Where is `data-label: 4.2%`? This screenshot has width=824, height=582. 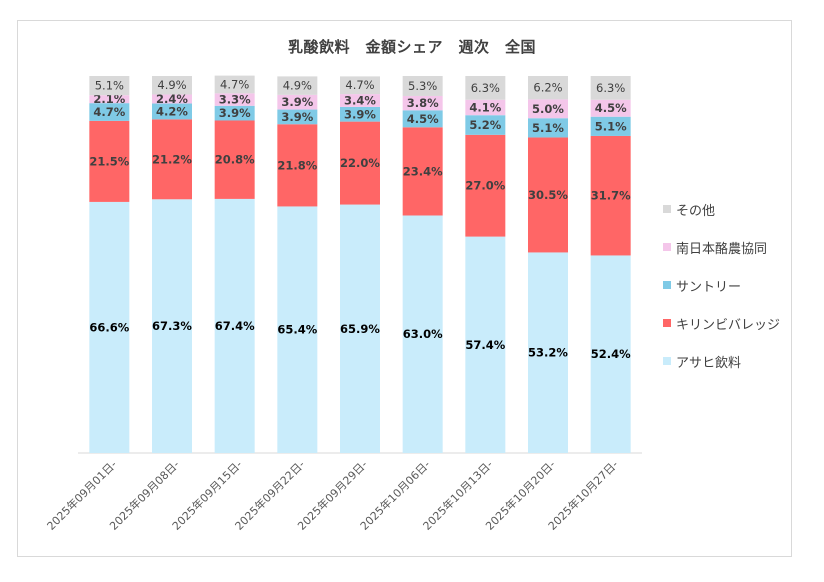
data-label: 4.2% is located at coordinates (172, 111).